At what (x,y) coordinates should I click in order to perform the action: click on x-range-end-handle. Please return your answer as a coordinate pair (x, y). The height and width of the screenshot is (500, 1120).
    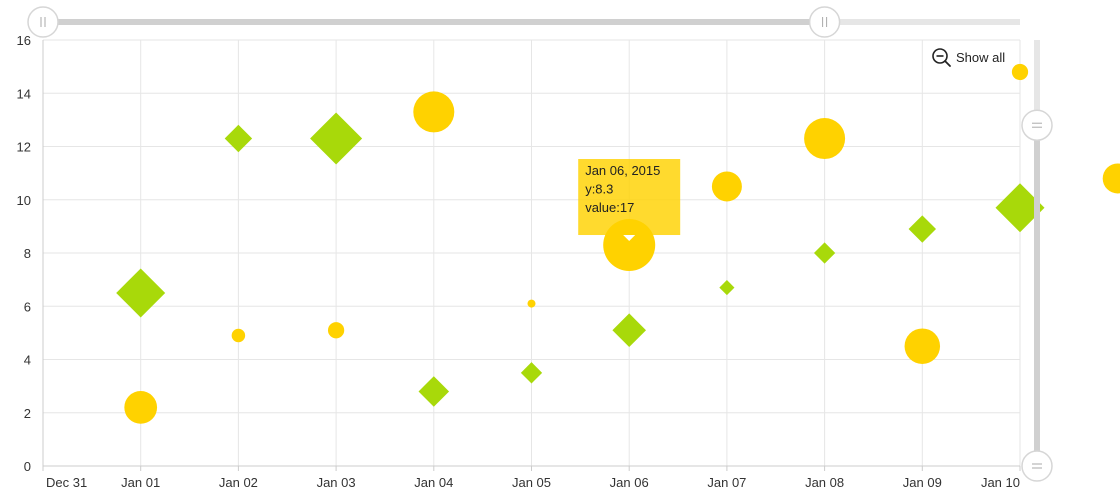
    Looking at the image, I should click on (824, 22).